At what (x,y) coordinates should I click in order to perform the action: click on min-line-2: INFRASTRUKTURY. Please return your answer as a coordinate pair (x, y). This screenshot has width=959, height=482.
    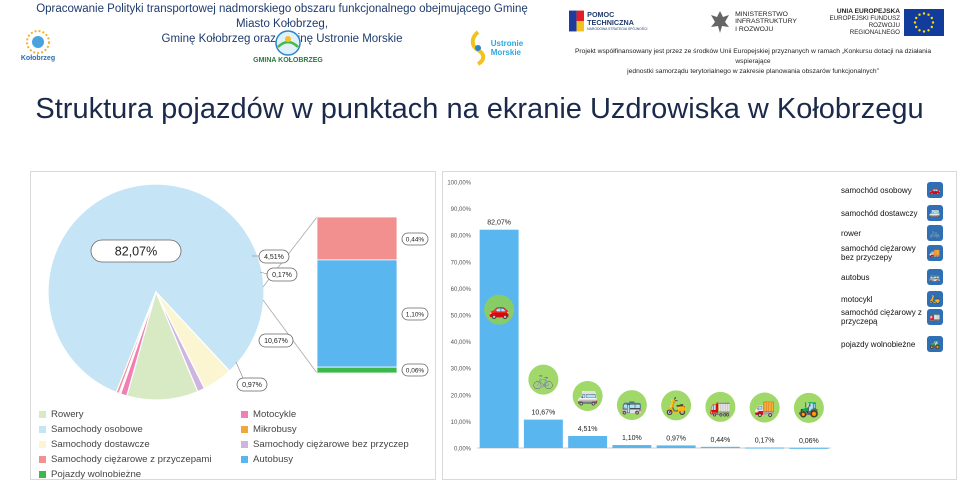
    Looking at the image, I should click on (766, 22).